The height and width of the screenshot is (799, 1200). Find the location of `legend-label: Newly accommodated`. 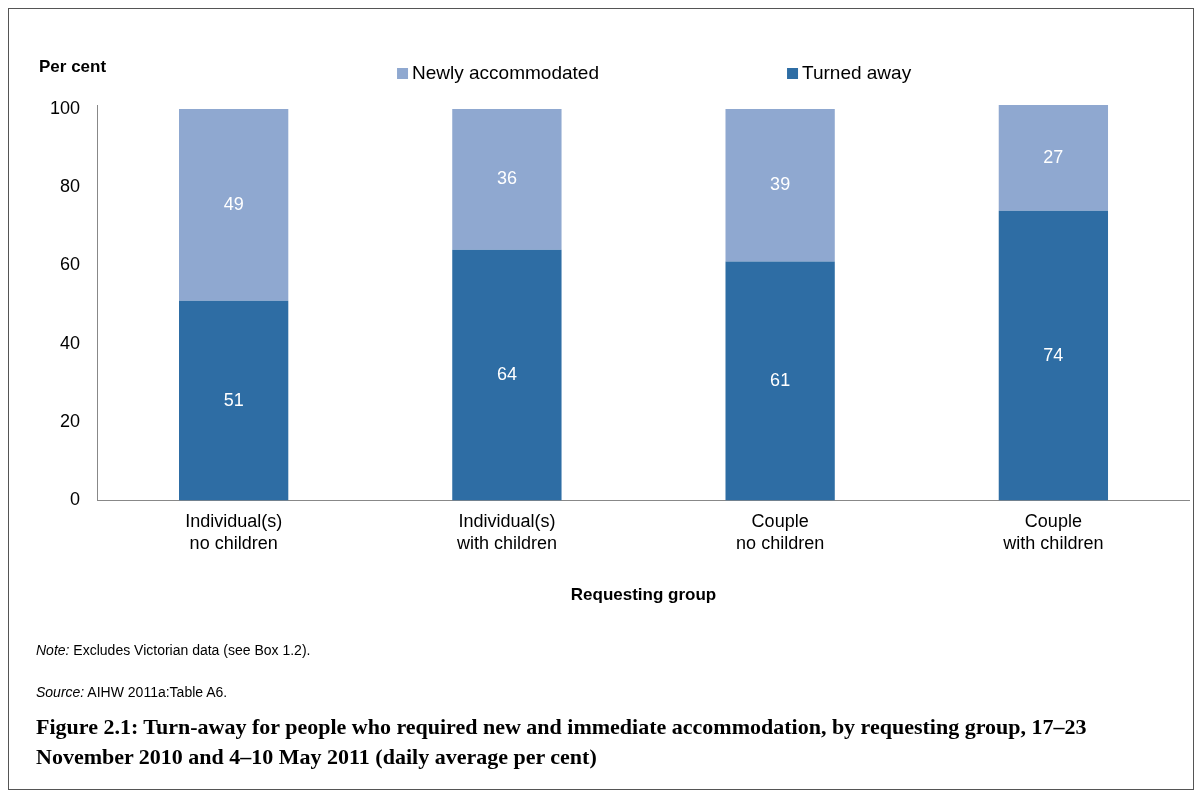

legend-label: Newly accommodated is located at coordinates (505, 73).